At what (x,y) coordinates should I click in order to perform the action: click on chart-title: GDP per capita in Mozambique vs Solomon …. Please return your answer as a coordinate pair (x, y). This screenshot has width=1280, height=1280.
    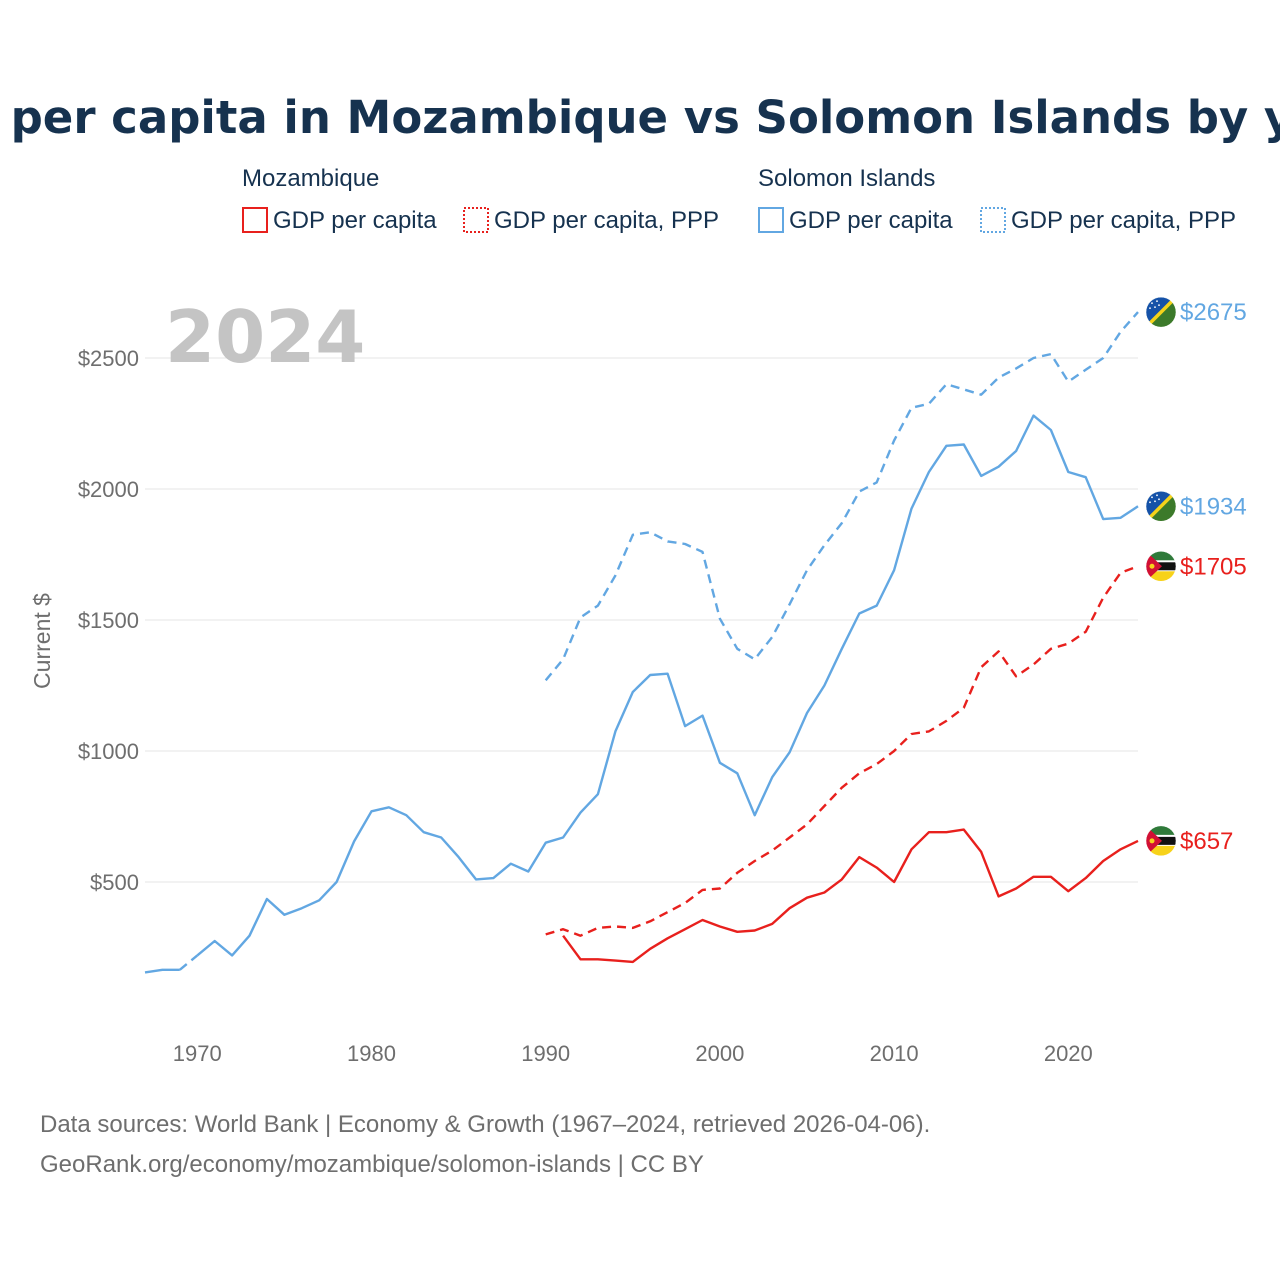
    Looking at the image, I should click on (640, 117).